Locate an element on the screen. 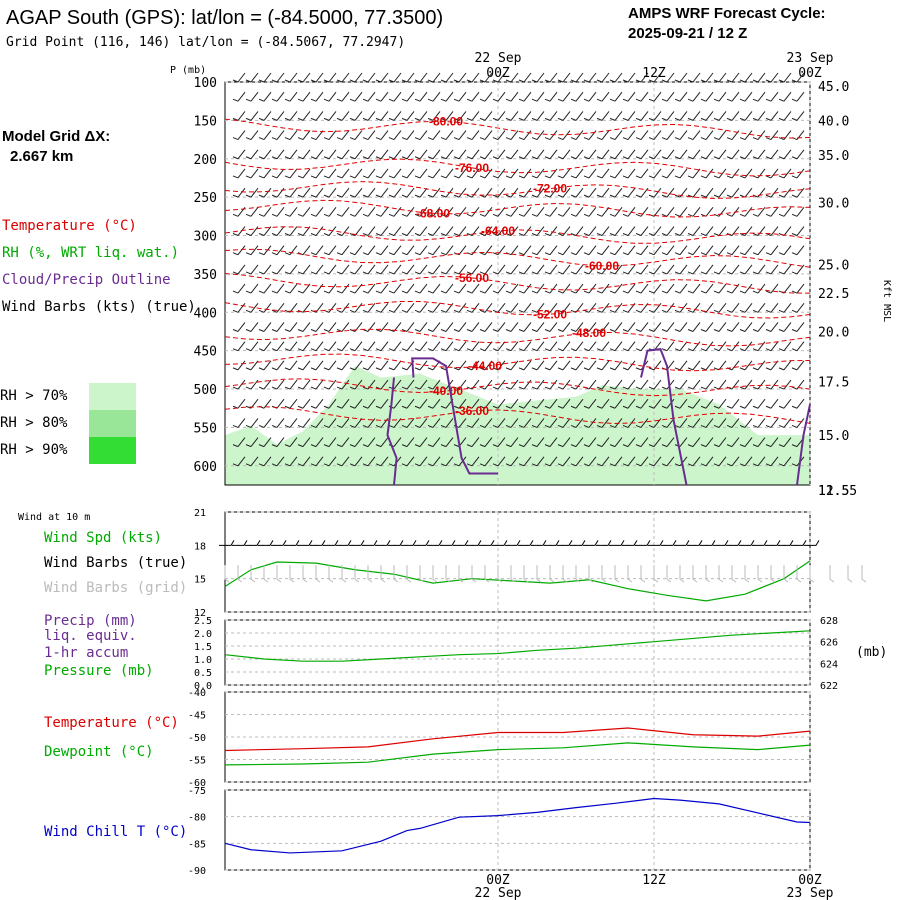 Image resolution: width=900 pixels, height=900 pixels. contour-label: -36.00 is located at coordinates (472, 411).